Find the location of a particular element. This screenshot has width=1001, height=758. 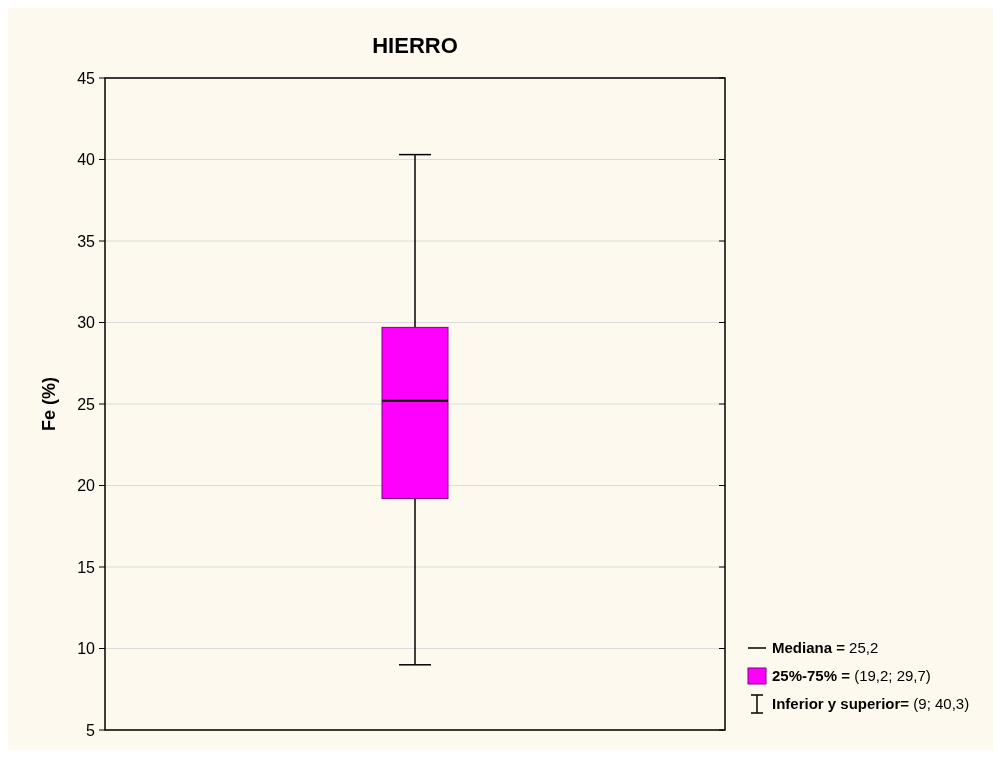

y-tick-label: 20 is located at coordinates (86, 486).